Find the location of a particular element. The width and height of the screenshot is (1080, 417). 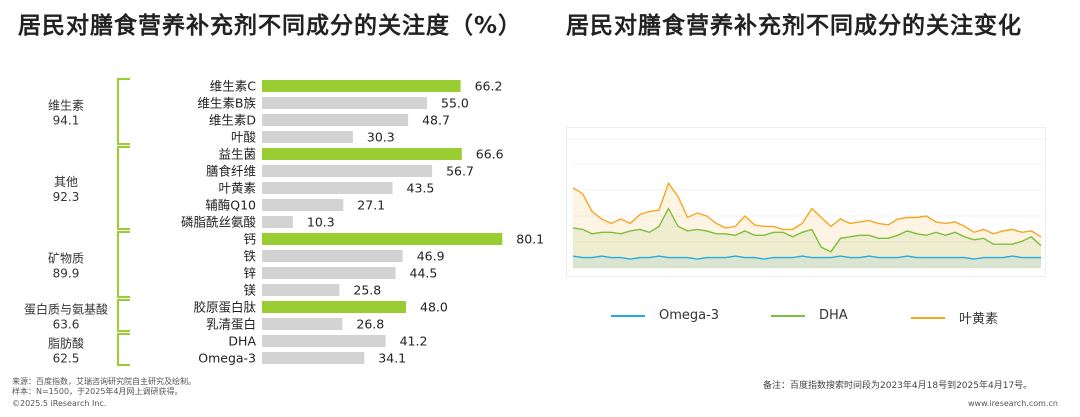

trend-legend: Omega-3 DHA 叶黄素 is located at coordinates (806, 318).